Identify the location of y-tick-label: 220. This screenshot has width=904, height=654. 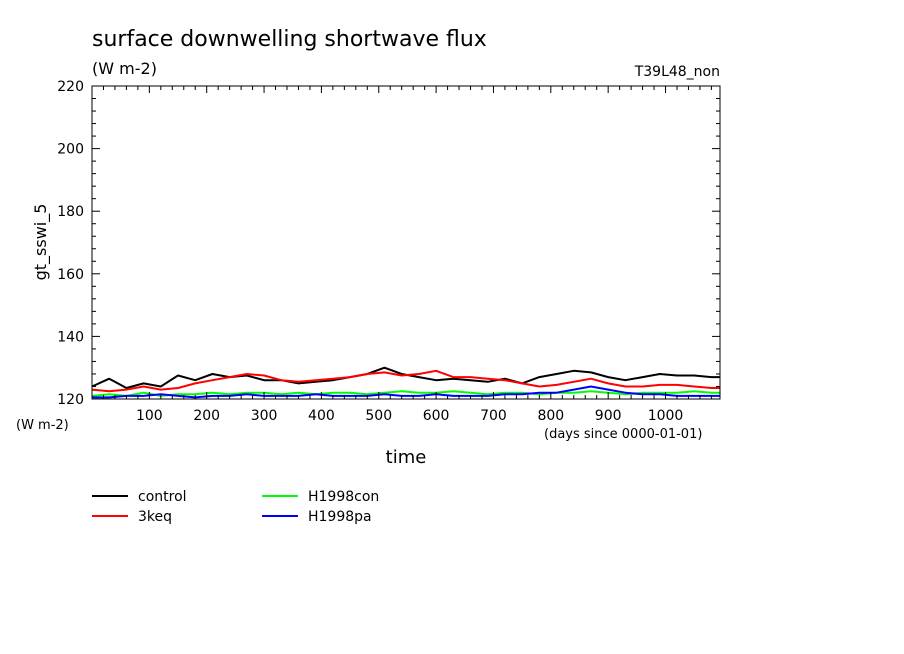
(70, 87).